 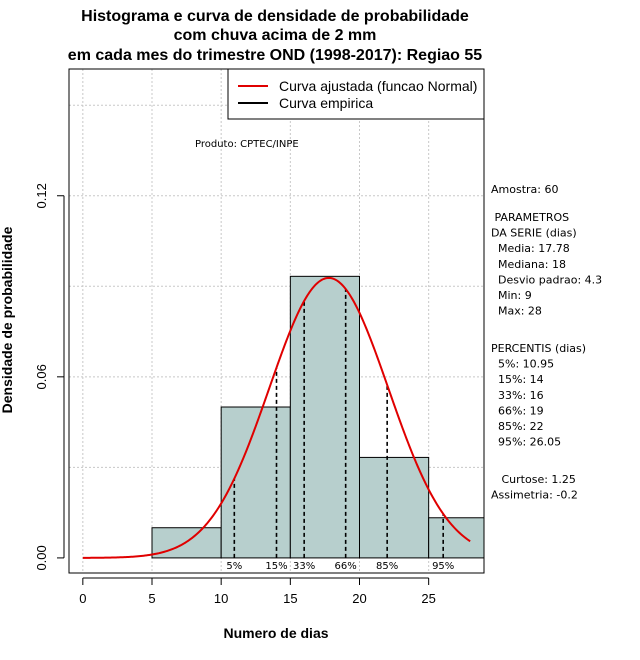 I want to click on stats-line: Desvio padrao: 4.3, so click(x=546, y=279).